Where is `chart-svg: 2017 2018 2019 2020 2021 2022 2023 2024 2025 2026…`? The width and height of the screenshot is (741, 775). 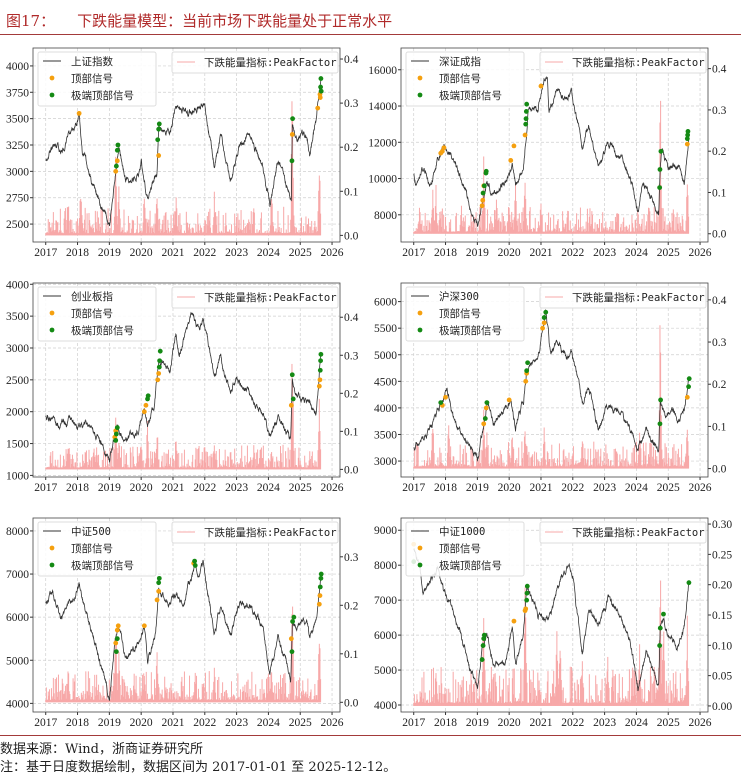
chart-svg: 2017 2018 2019 2020 2021 2022 2023 2024 2025 2026… is located at coordinates (182, 153).